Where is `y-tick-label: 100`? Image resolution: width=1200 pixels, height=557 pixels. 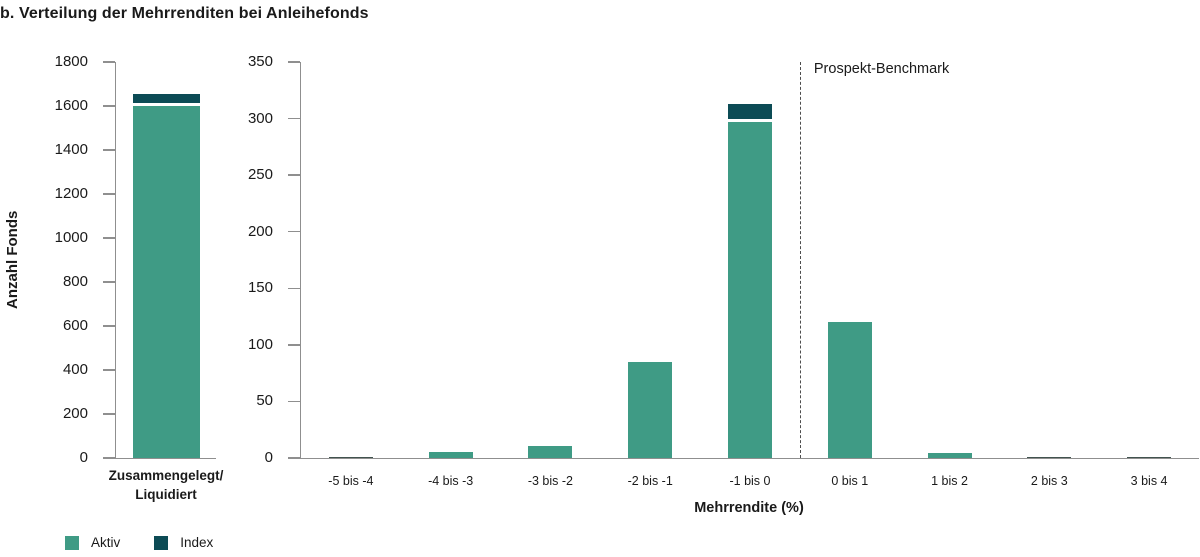 y-tick-label: 100 is located at coordinates (260, 344).